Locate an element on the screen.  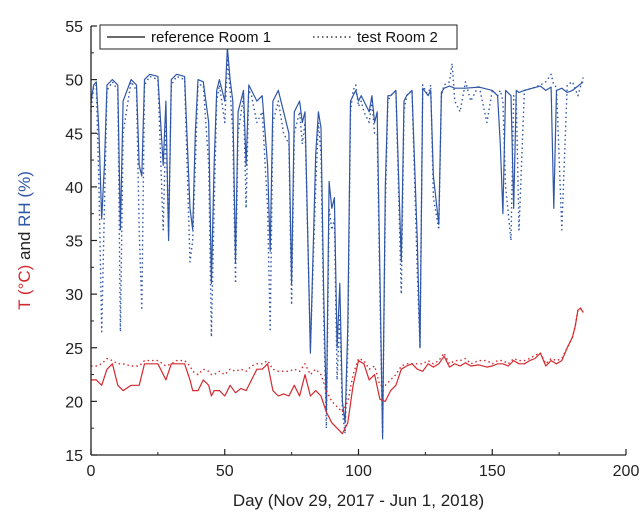
x-tick-label: 200 is located at coordinates (626, 471).